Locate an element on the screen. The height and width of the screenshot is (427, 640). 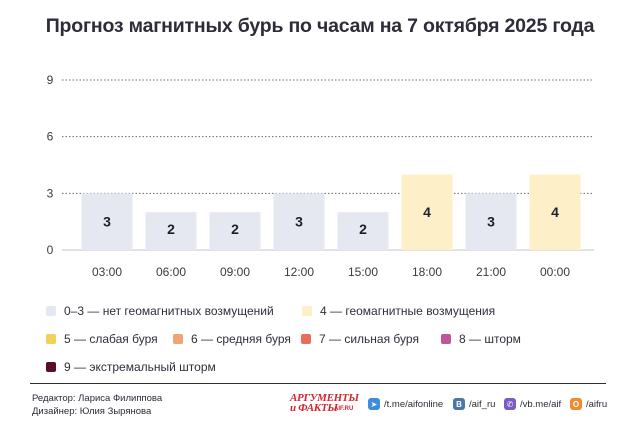
social-link-text: /aifru is located at coordinates (597, 404).